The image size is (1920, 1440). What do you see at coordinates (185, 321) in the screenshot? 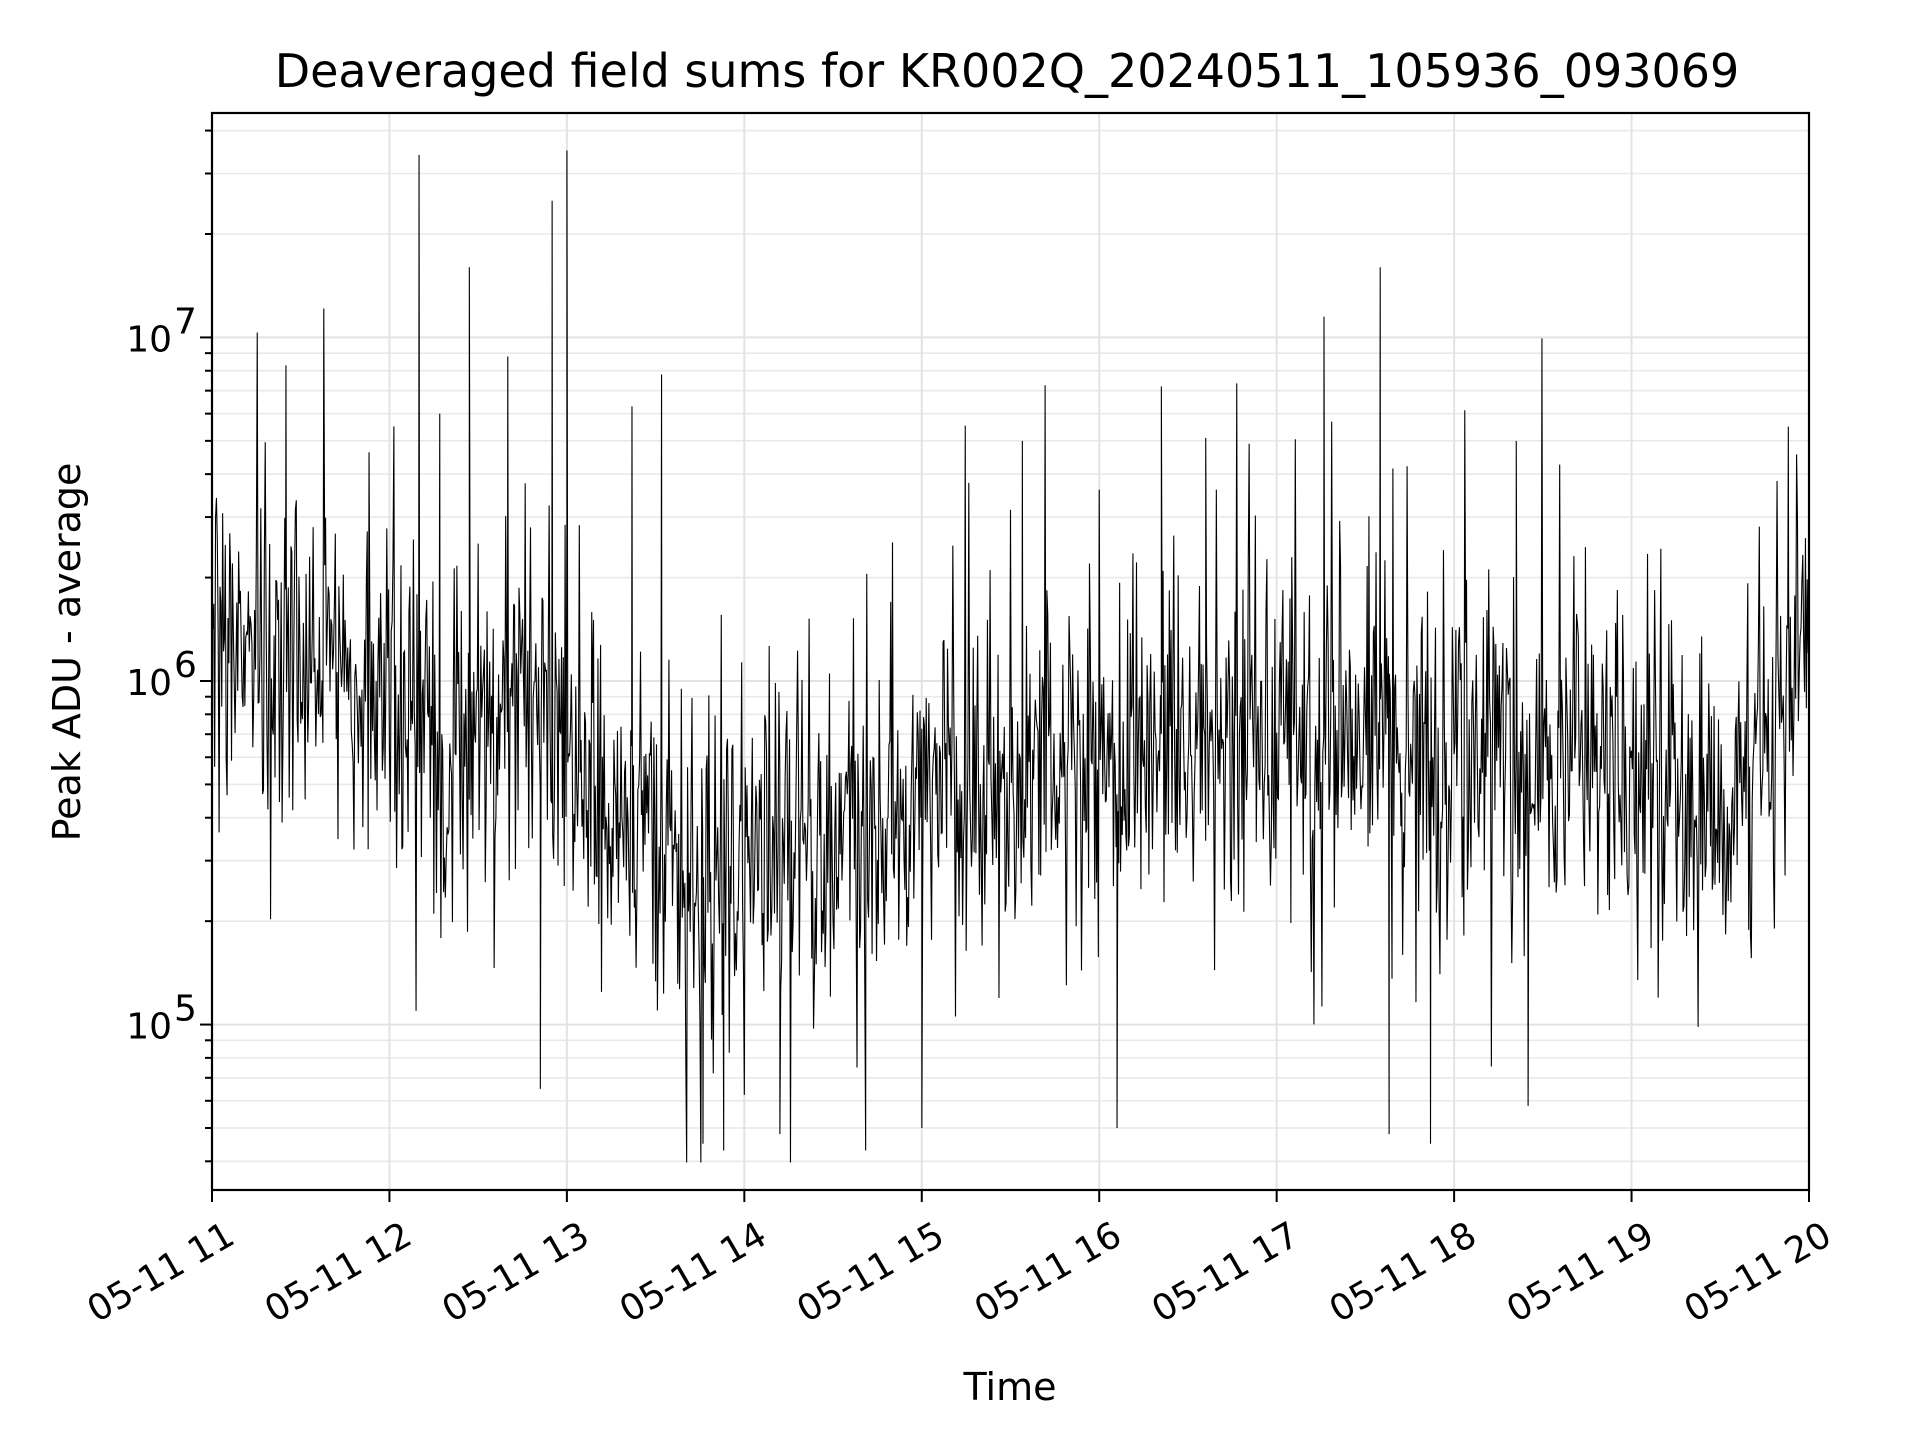
I see `y-tick-exponent: 7` at bounding box center [185, 321].